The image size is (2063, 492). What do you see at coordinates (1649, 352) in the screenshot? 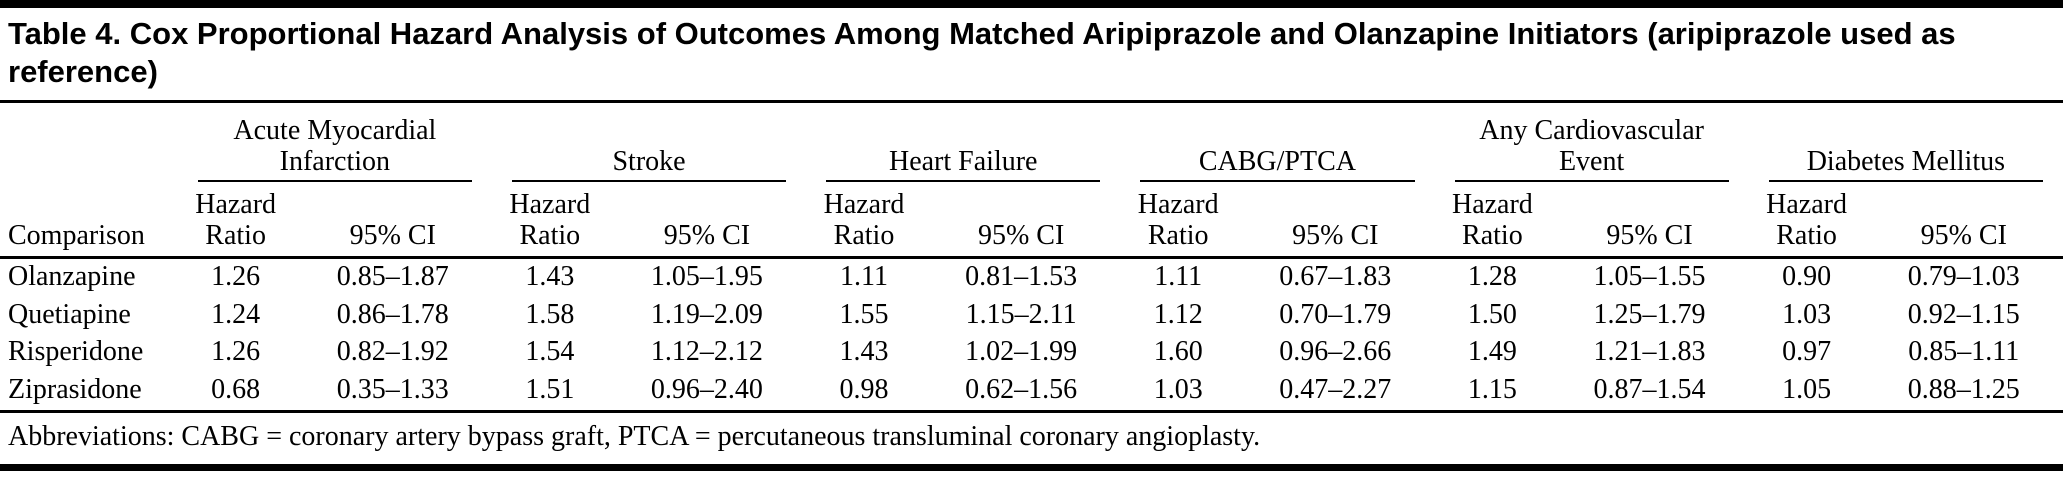
I see `ci-cell: 1.21–1.83` at bounding box center [1649, 352].